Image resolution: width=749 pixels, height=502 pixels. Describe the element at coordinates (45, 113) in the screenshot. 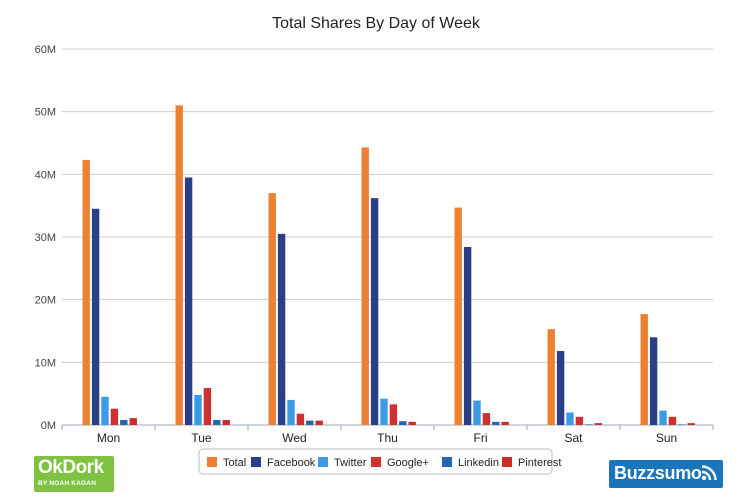

I see `y-tick-label: 50M` at that location.